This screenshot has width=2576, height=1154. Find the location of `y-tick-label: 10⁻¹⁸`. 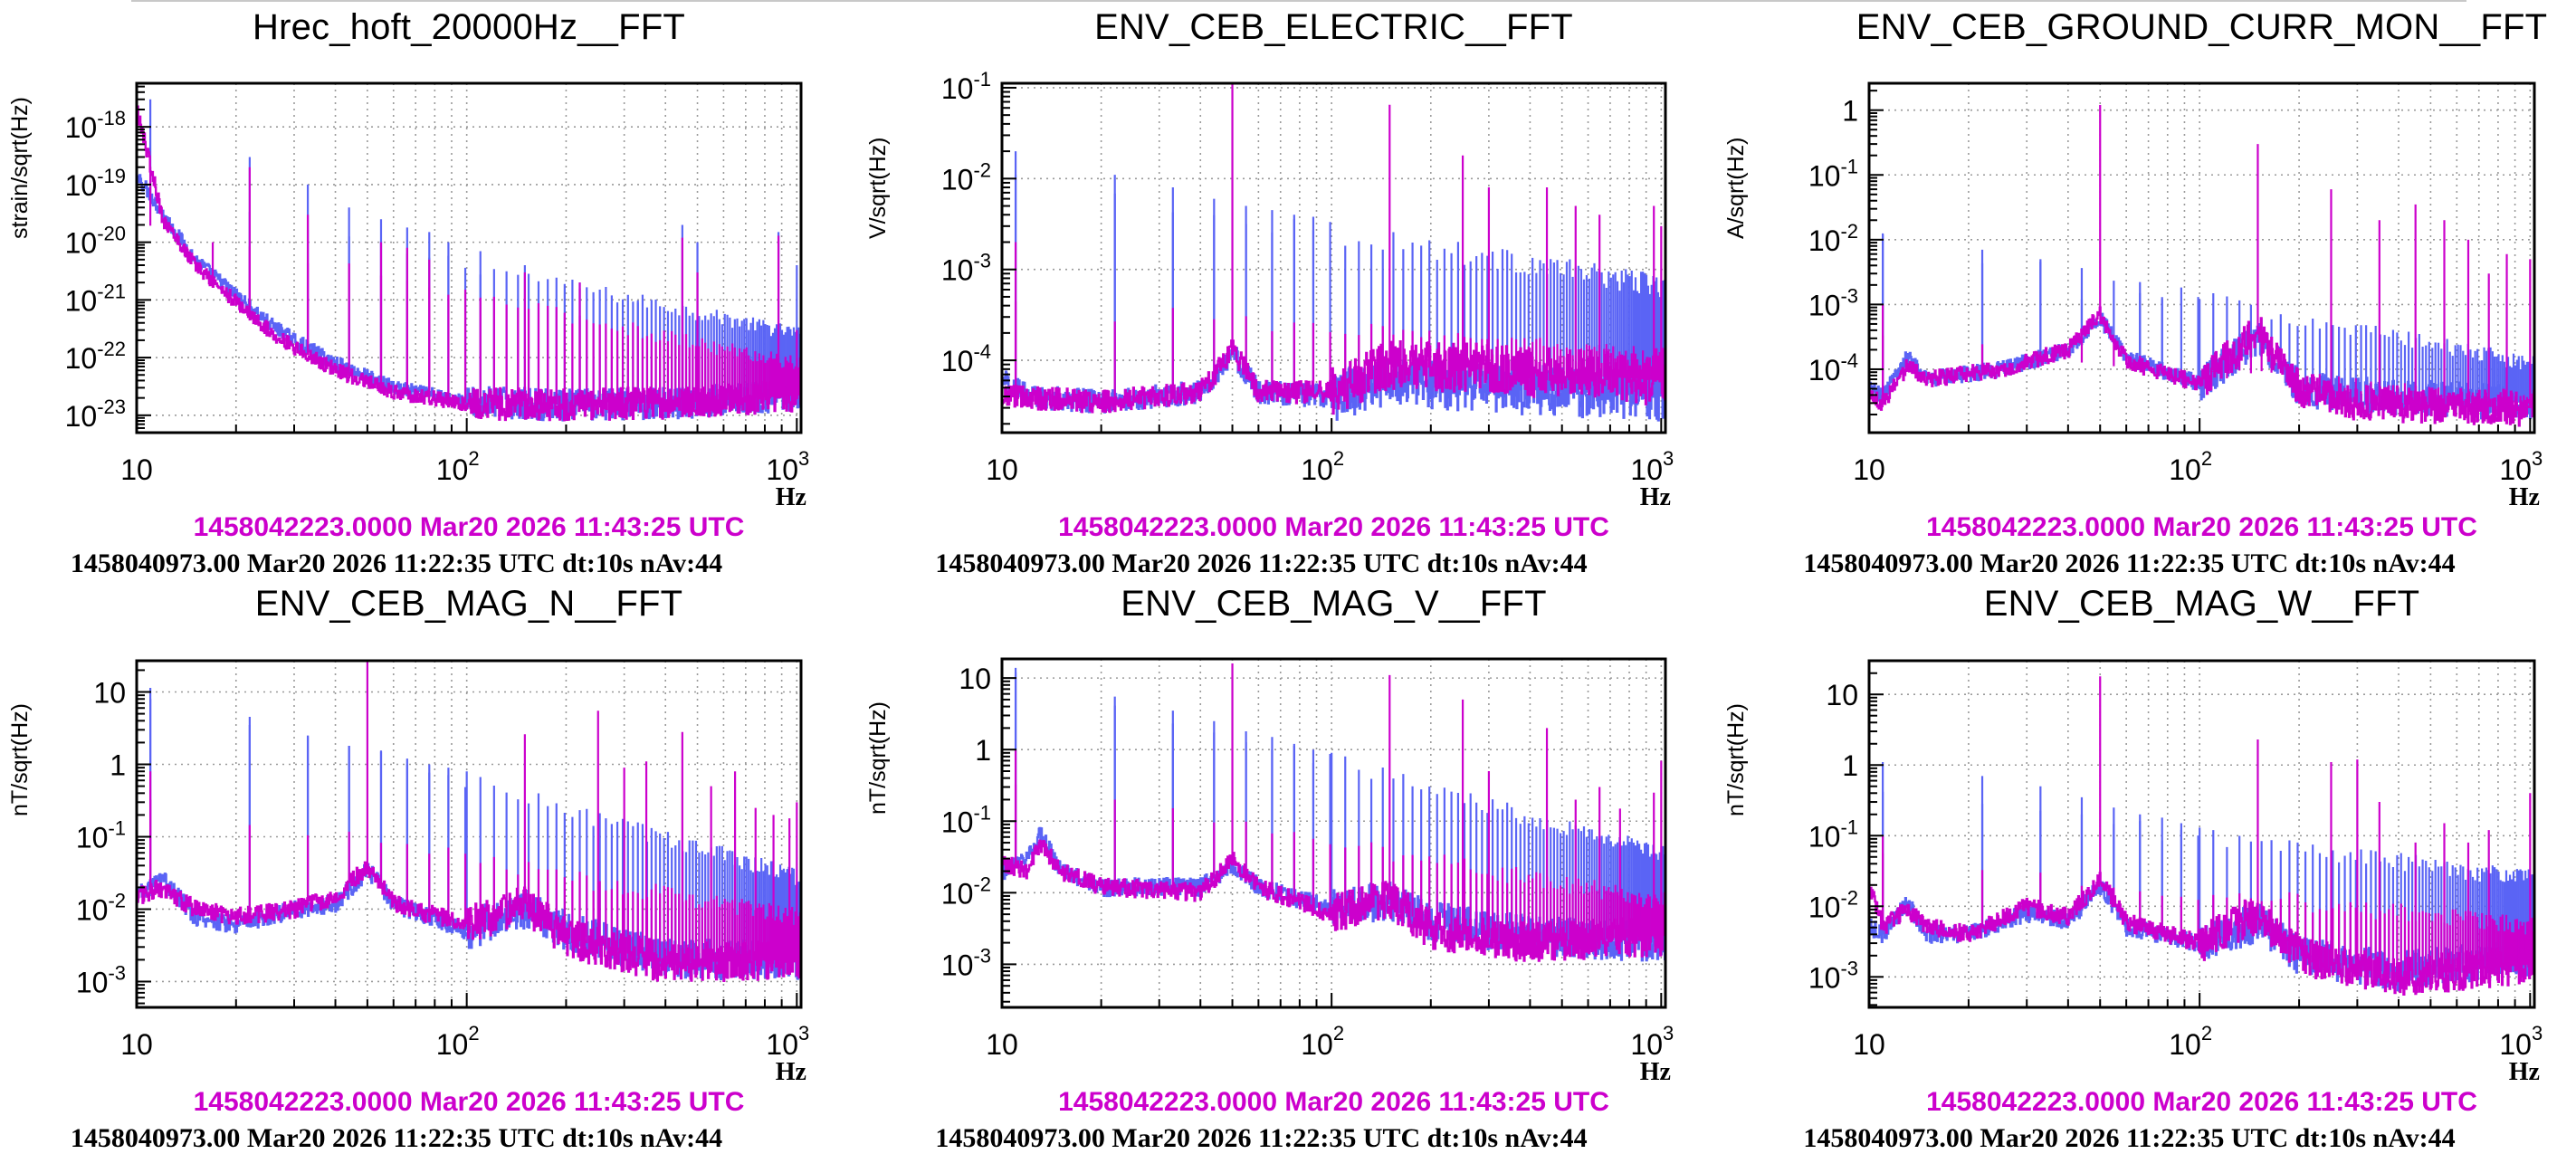

y-tick-label: 10⁻¹⁸ is located at coordinates (95, 125).